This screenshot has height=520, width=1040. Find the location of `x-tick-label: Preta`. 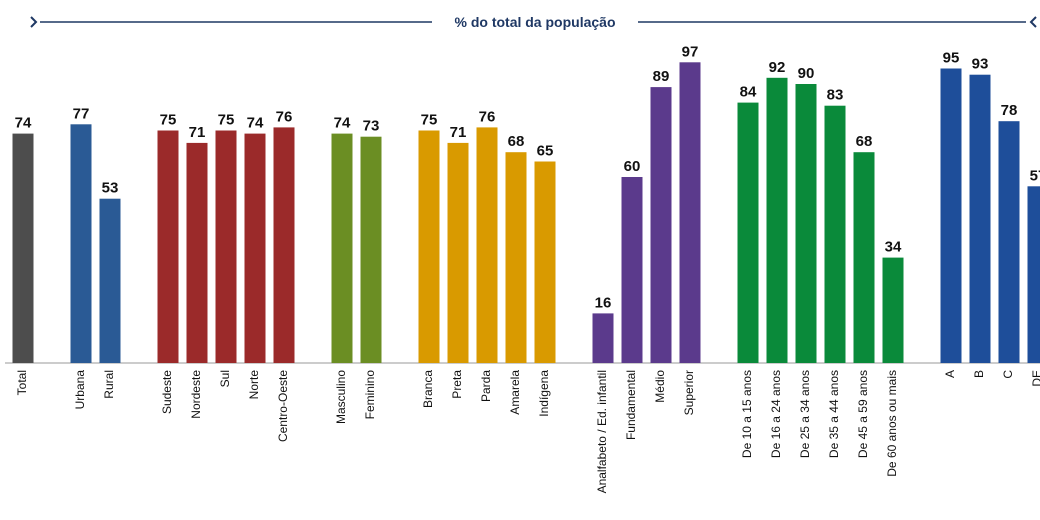

x-tick-label: Preta is located at coordinates (457, 384).